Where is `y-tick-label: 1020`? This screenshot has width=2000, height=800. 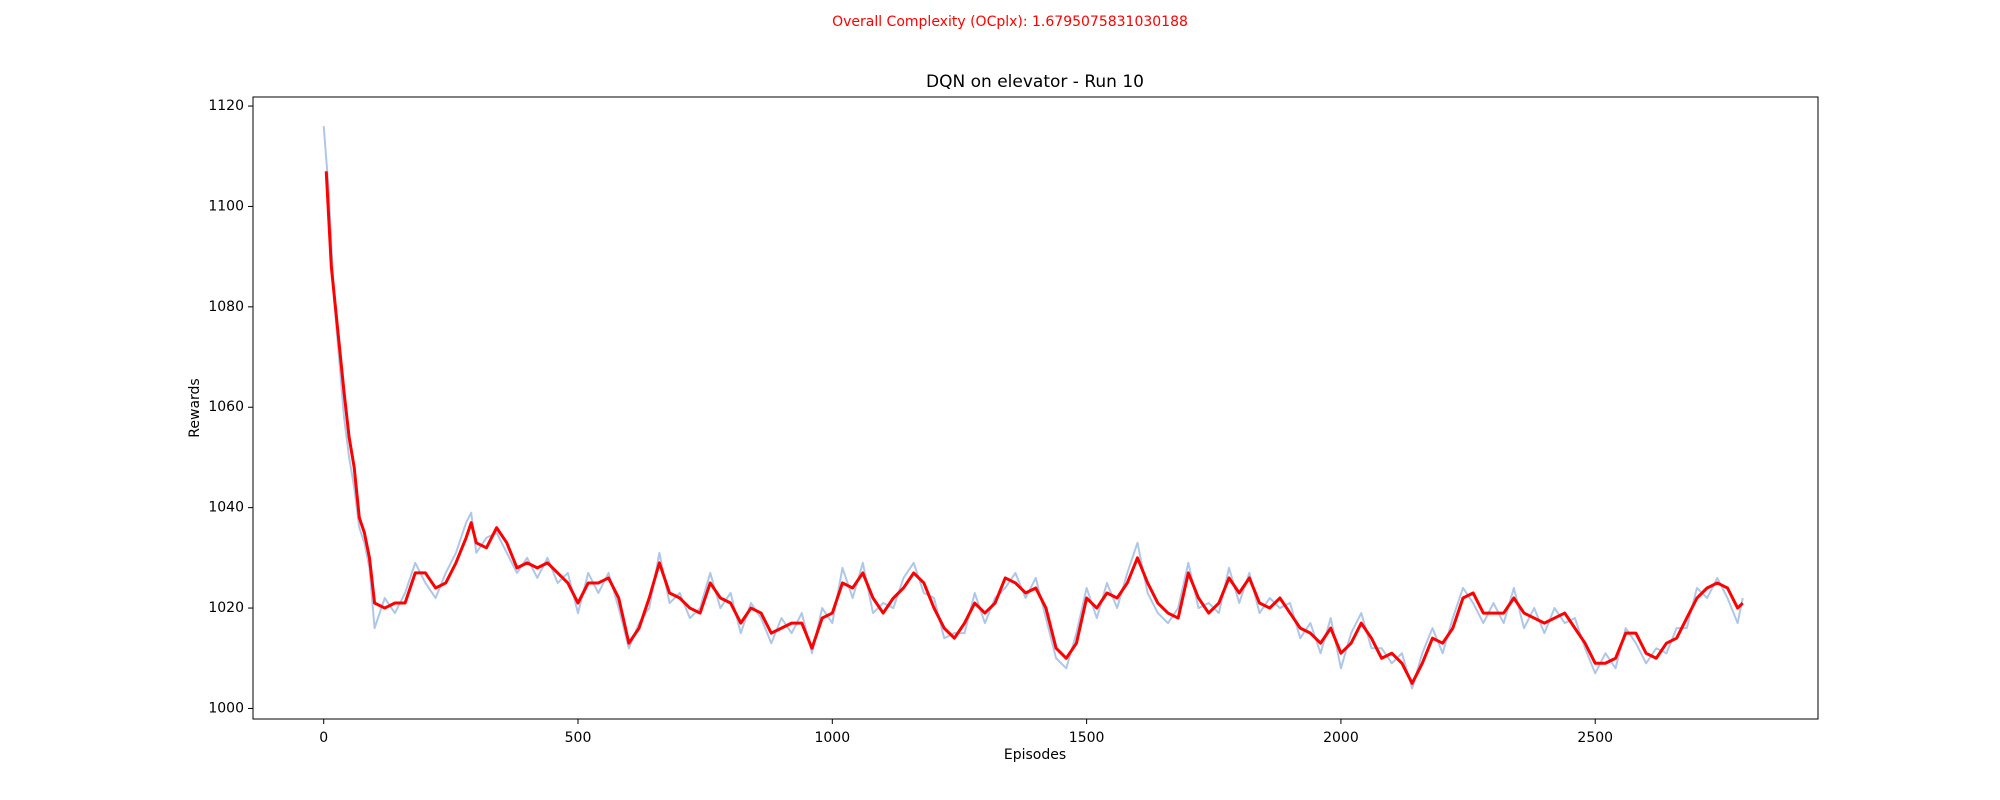
y-tick-label: 1020 is located at coordinates (226, 608).